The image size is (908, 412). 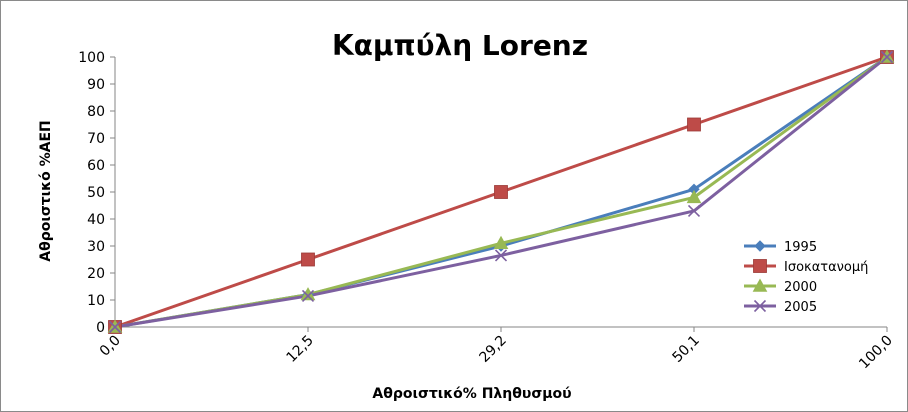 What do you see at coordinates (492, 349) in the screenshot?
I see `x-tick-label: 29,2` at bounding box center [492, 349].